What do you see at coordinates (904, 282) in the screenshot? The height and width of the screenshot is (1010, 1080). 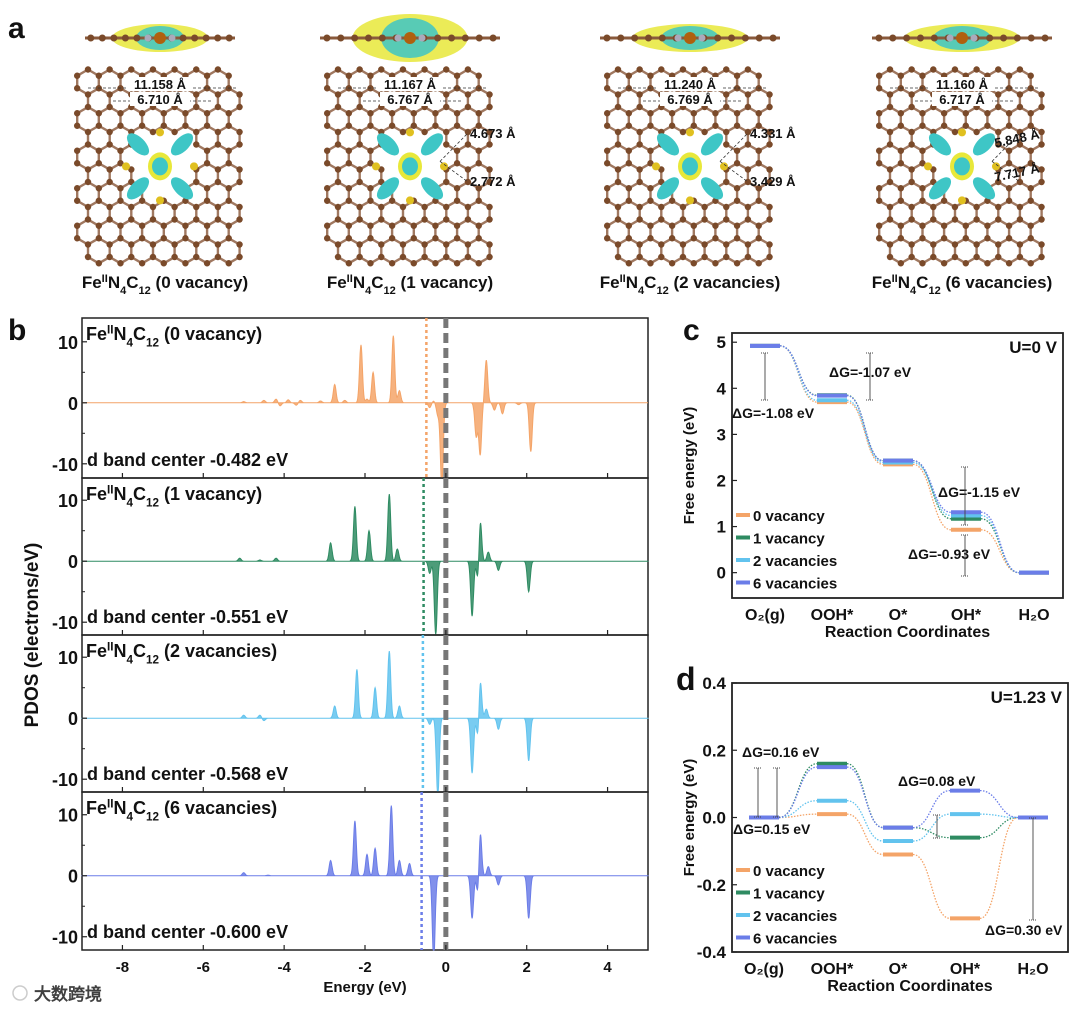 I see `formula-part: N` at bounding box center [904, 282].